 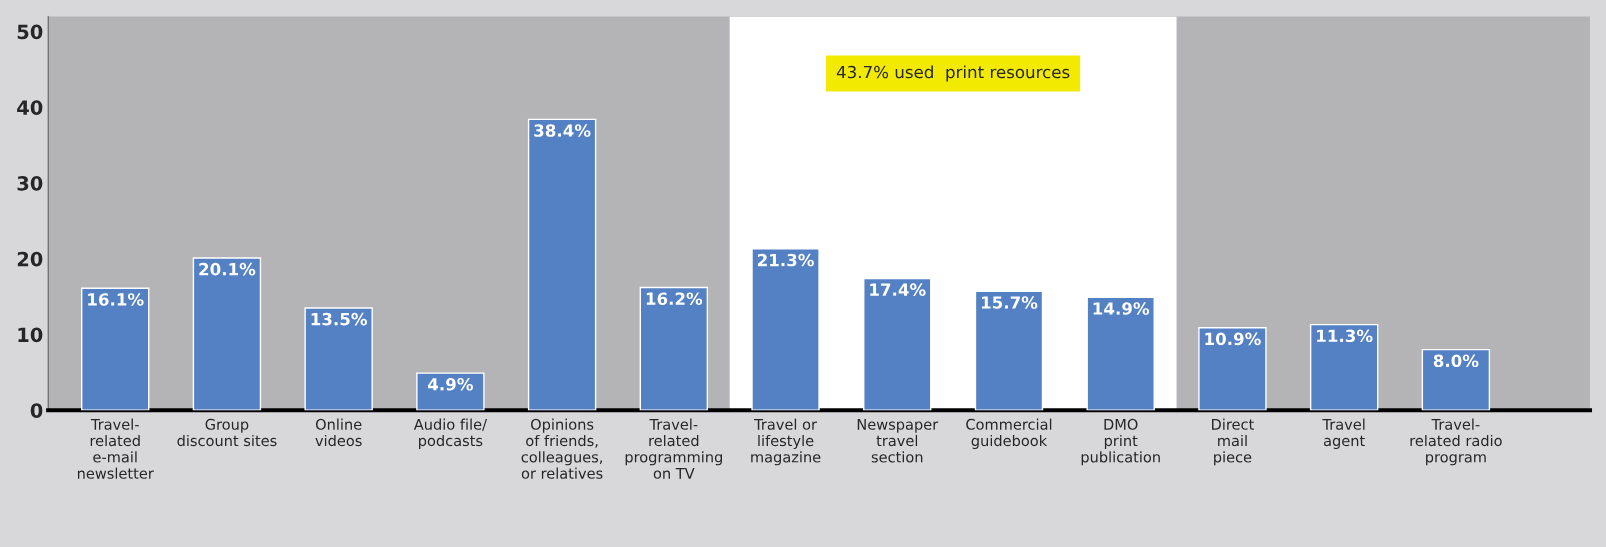 I want to click on x-tick-label: Travel or lifestyle magazine, so click(x=786, y=442).